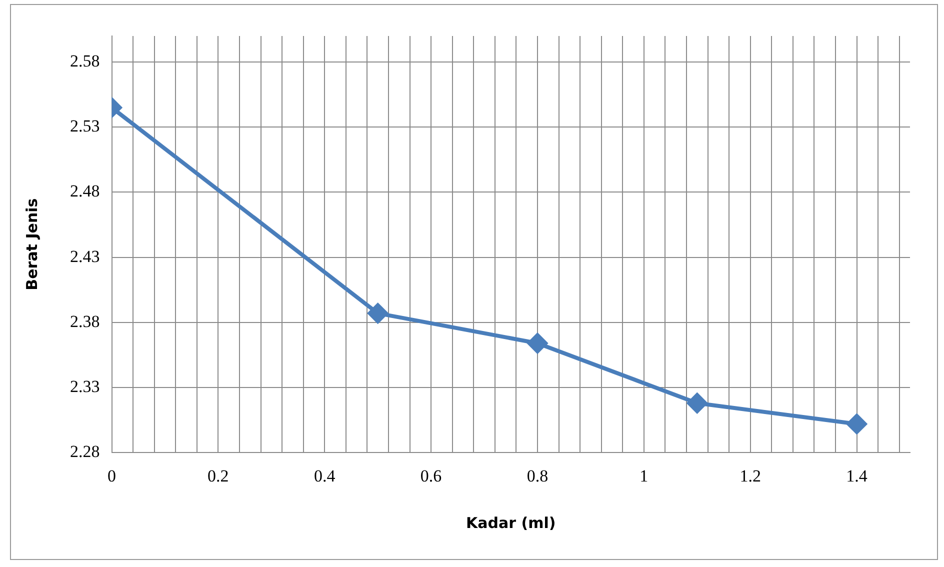 This screenshot has width=944, height=567. Describe the element at coordinates (85, 452) in the screenshot. I see `y-tick-label: 2.28` at that location.